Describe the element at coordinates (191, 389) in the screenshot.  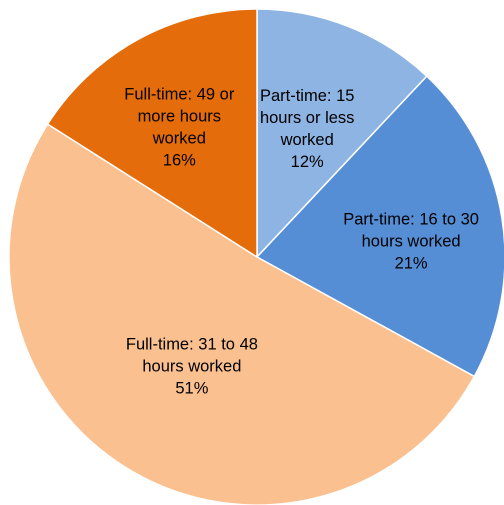
I see `slice-percent-label: 51%` at that location.